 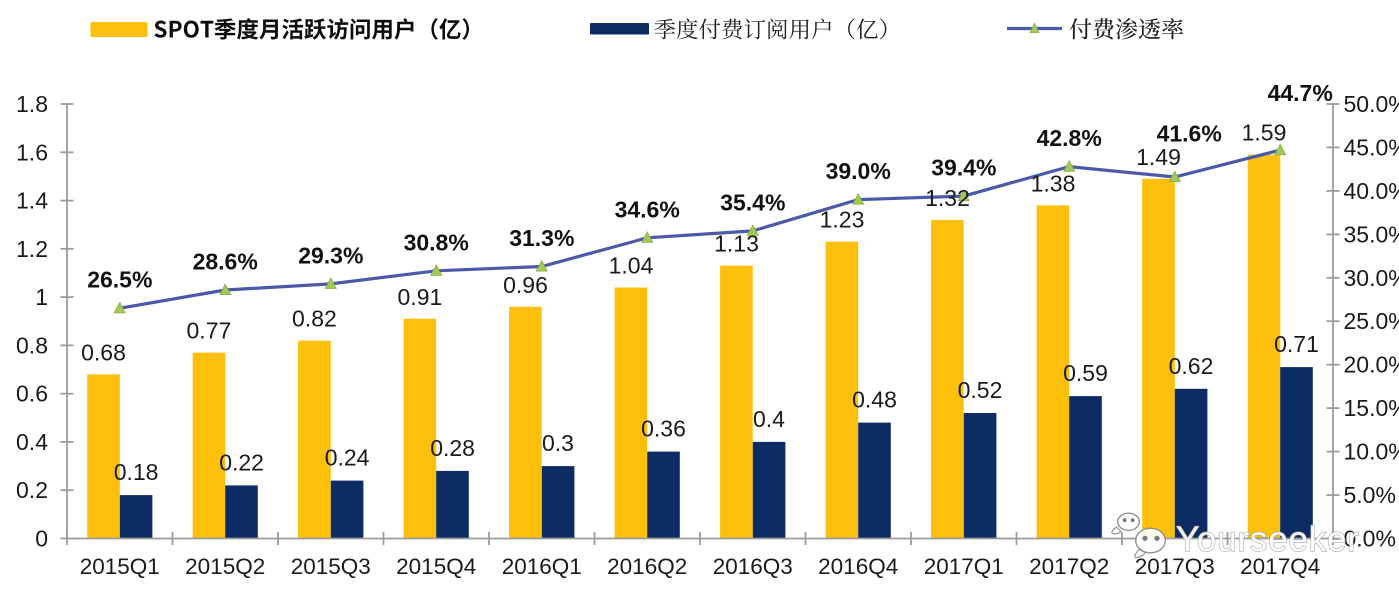 What do you see at coordinates (1085, 373) in the screenshot?
I see `svg-text: 0.59` at bounding box center [1085, 373].